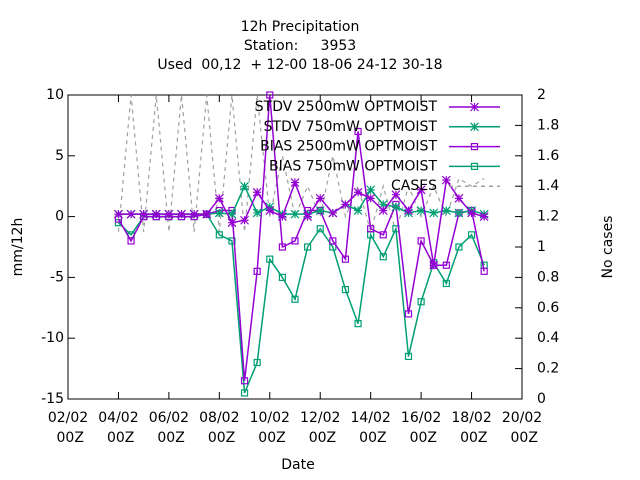 This screenshot has height=480, width=640. Describe the element at coordinates (169, 428) in the screenshot. I see `x-tick-label: 06/02 00Z` at that location.